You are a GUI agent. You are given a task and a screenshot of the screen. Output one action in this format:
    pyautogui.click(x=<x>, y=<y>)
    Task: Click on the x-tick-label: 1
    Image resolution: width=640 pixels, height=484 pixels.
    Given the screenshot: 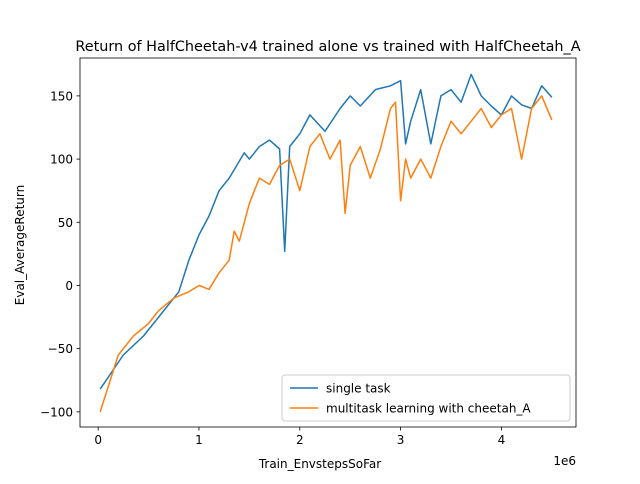 What is the action you would take?
    pyautogui.click(x=199, y=440)
    